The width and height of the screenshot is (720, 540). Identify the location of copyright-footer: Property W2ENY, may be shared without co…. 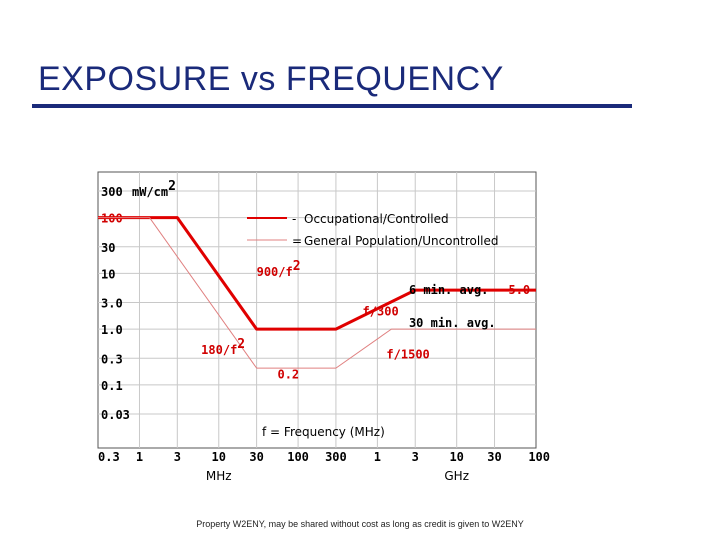
(360, 524).